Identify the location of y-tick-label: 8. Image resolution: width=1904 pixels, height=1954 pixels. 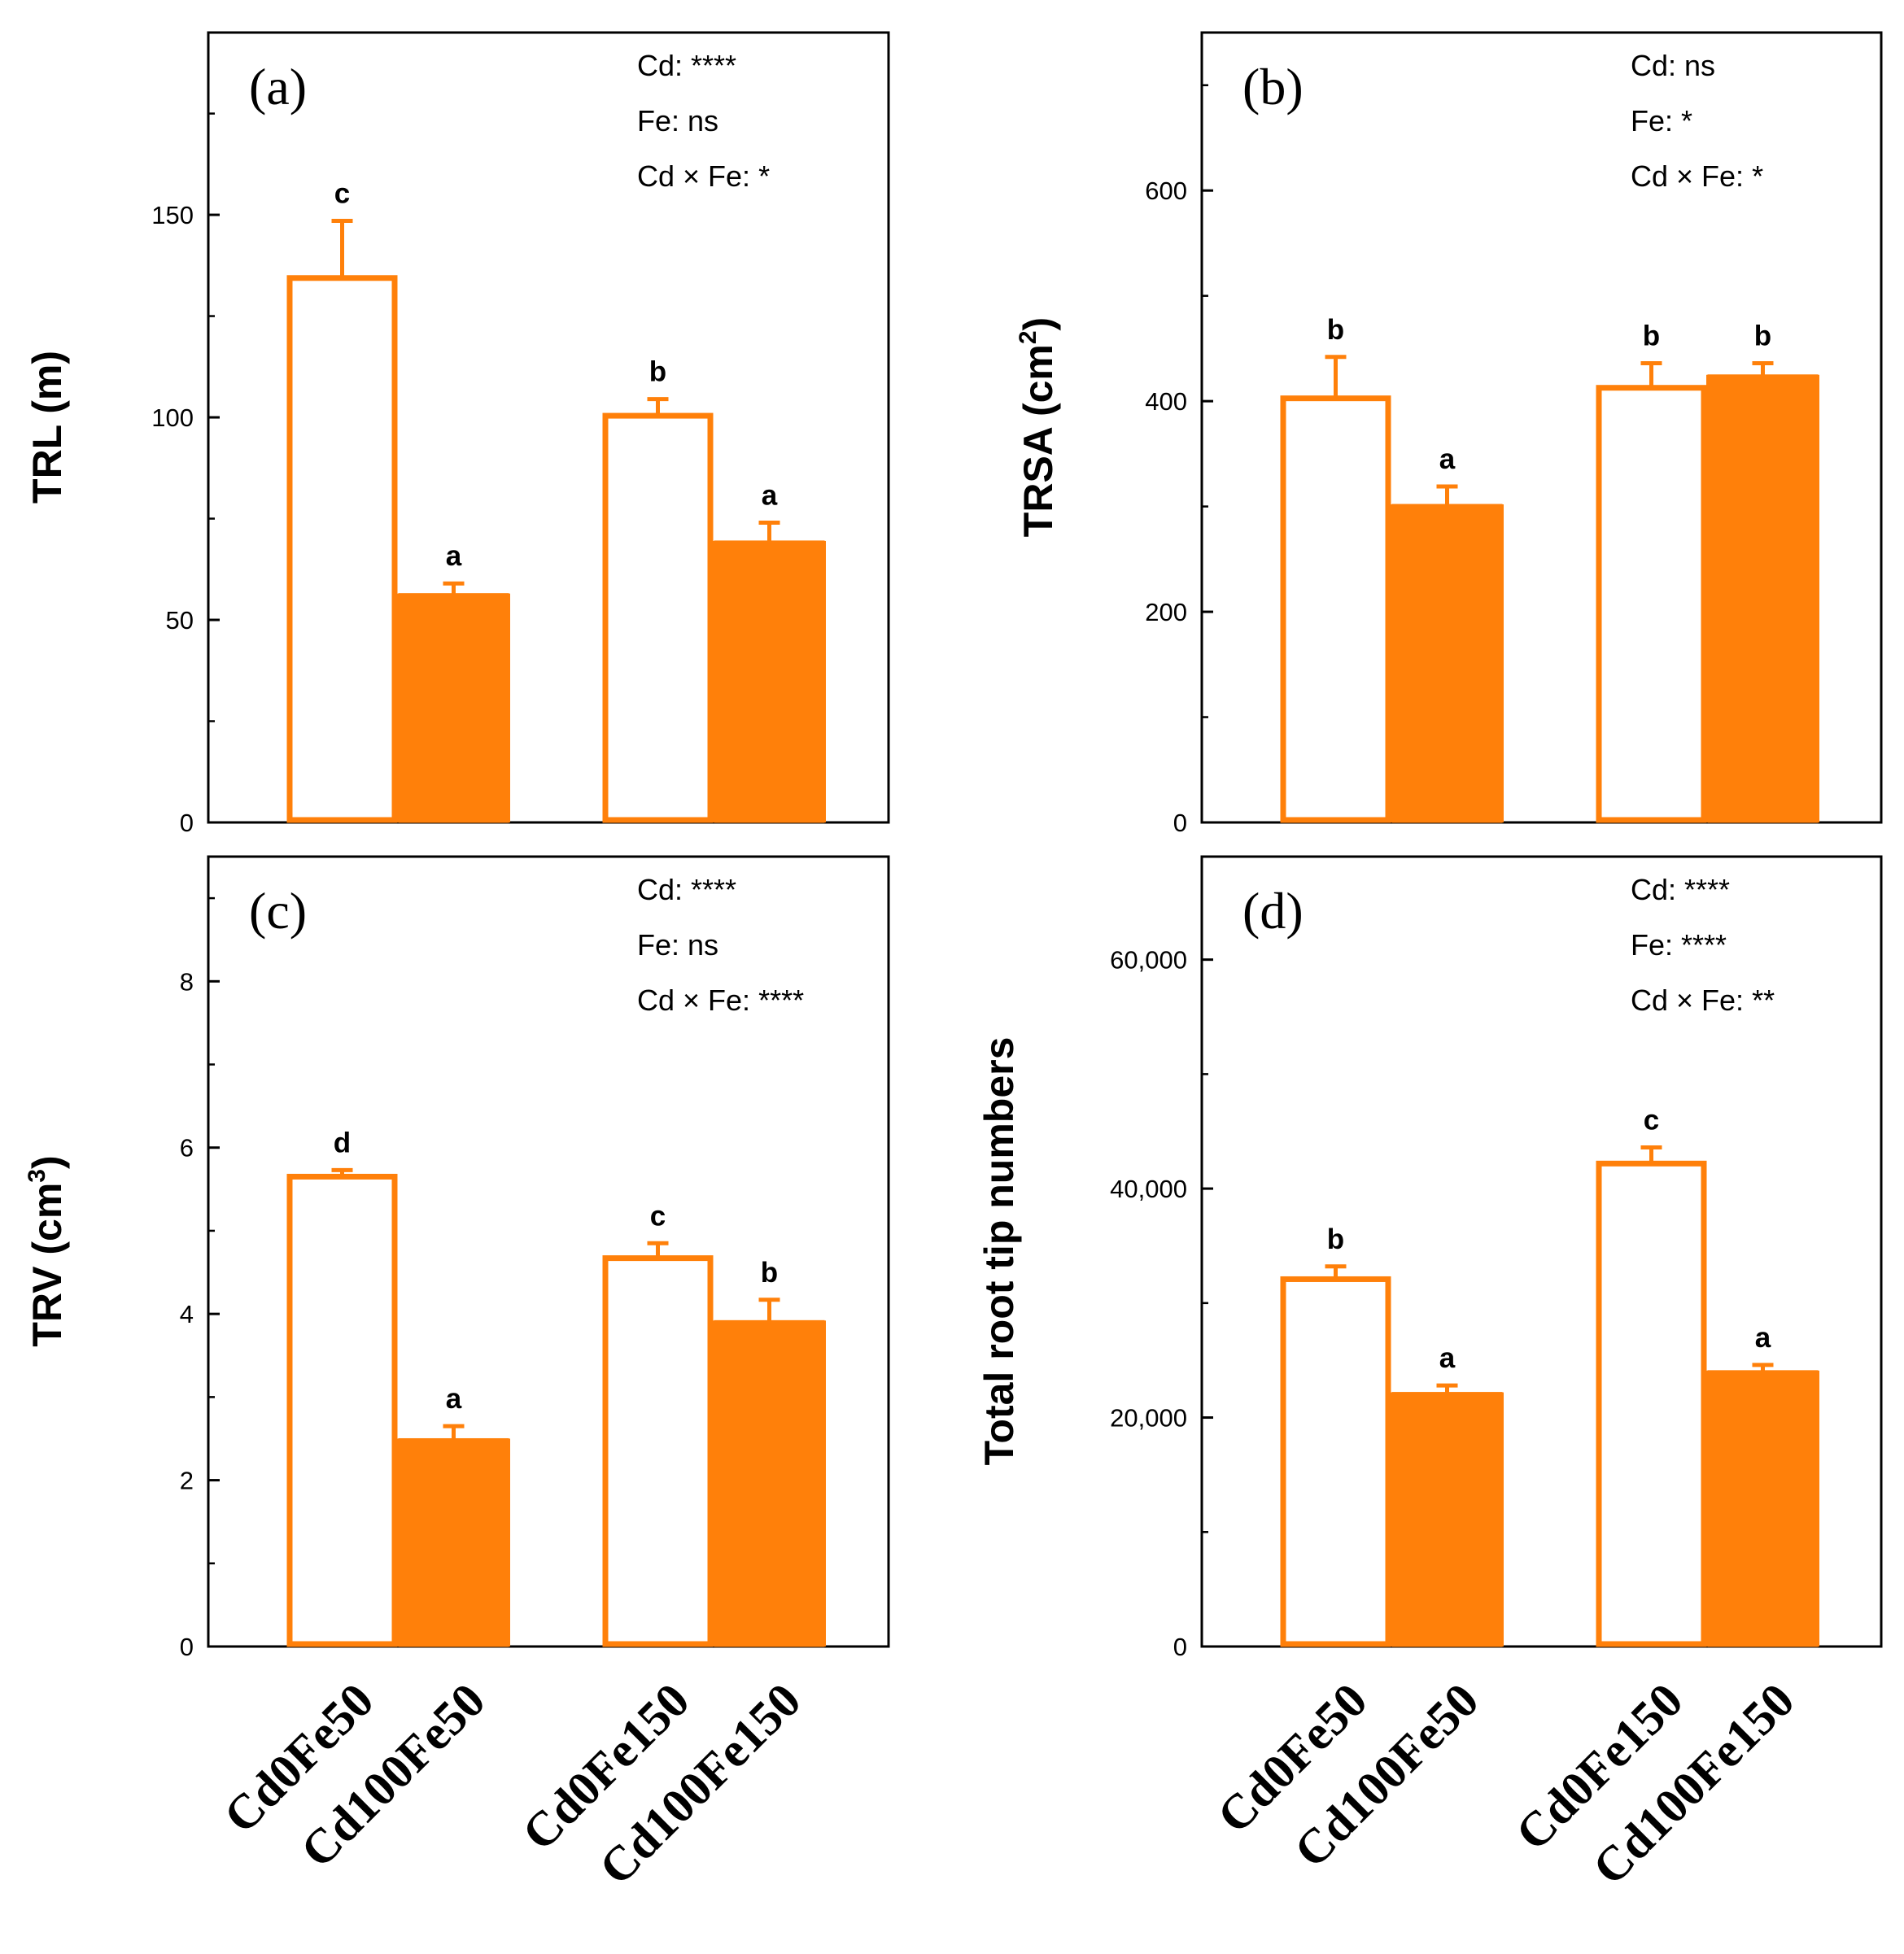
(187, 981).